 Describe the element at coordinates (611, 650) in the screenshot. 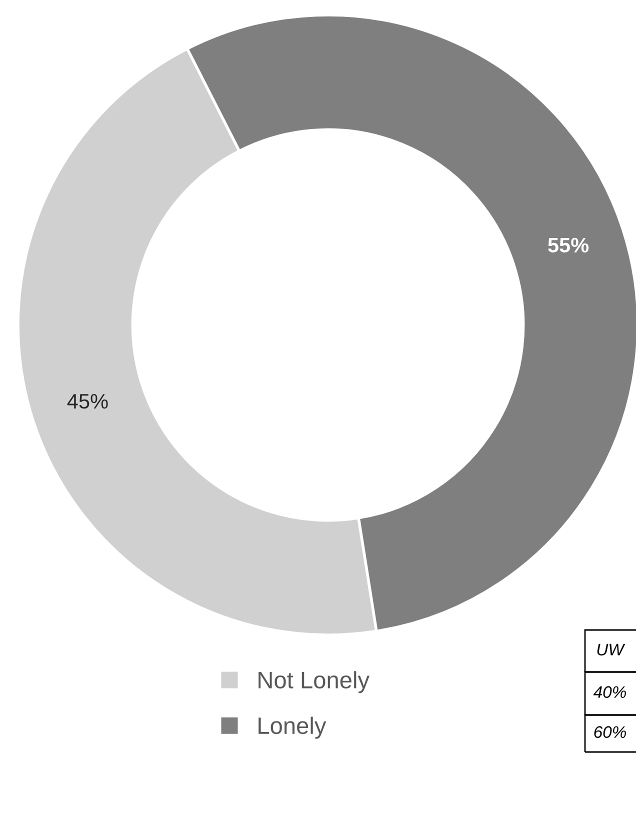

I see `text: UW` at that location.